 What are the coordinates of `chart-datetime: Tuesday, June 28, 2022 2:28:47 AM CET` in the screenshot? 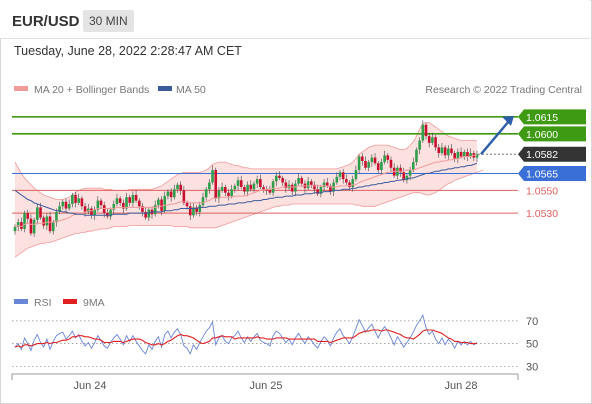 It's located at (128, 51).